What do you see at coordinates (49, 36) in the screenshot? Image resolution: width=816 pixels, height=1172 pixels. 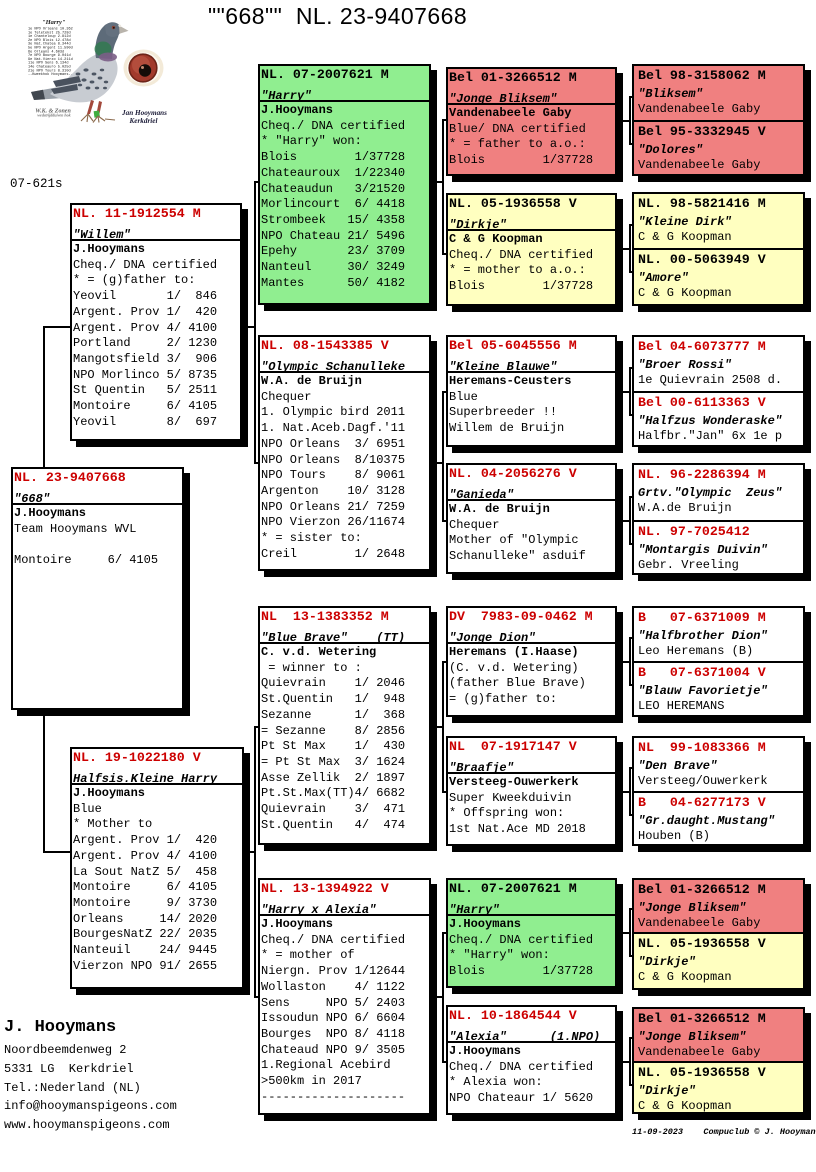 I see `svg-text: 1e Chanteloup 2.812d` at bounding box center [49, 36].